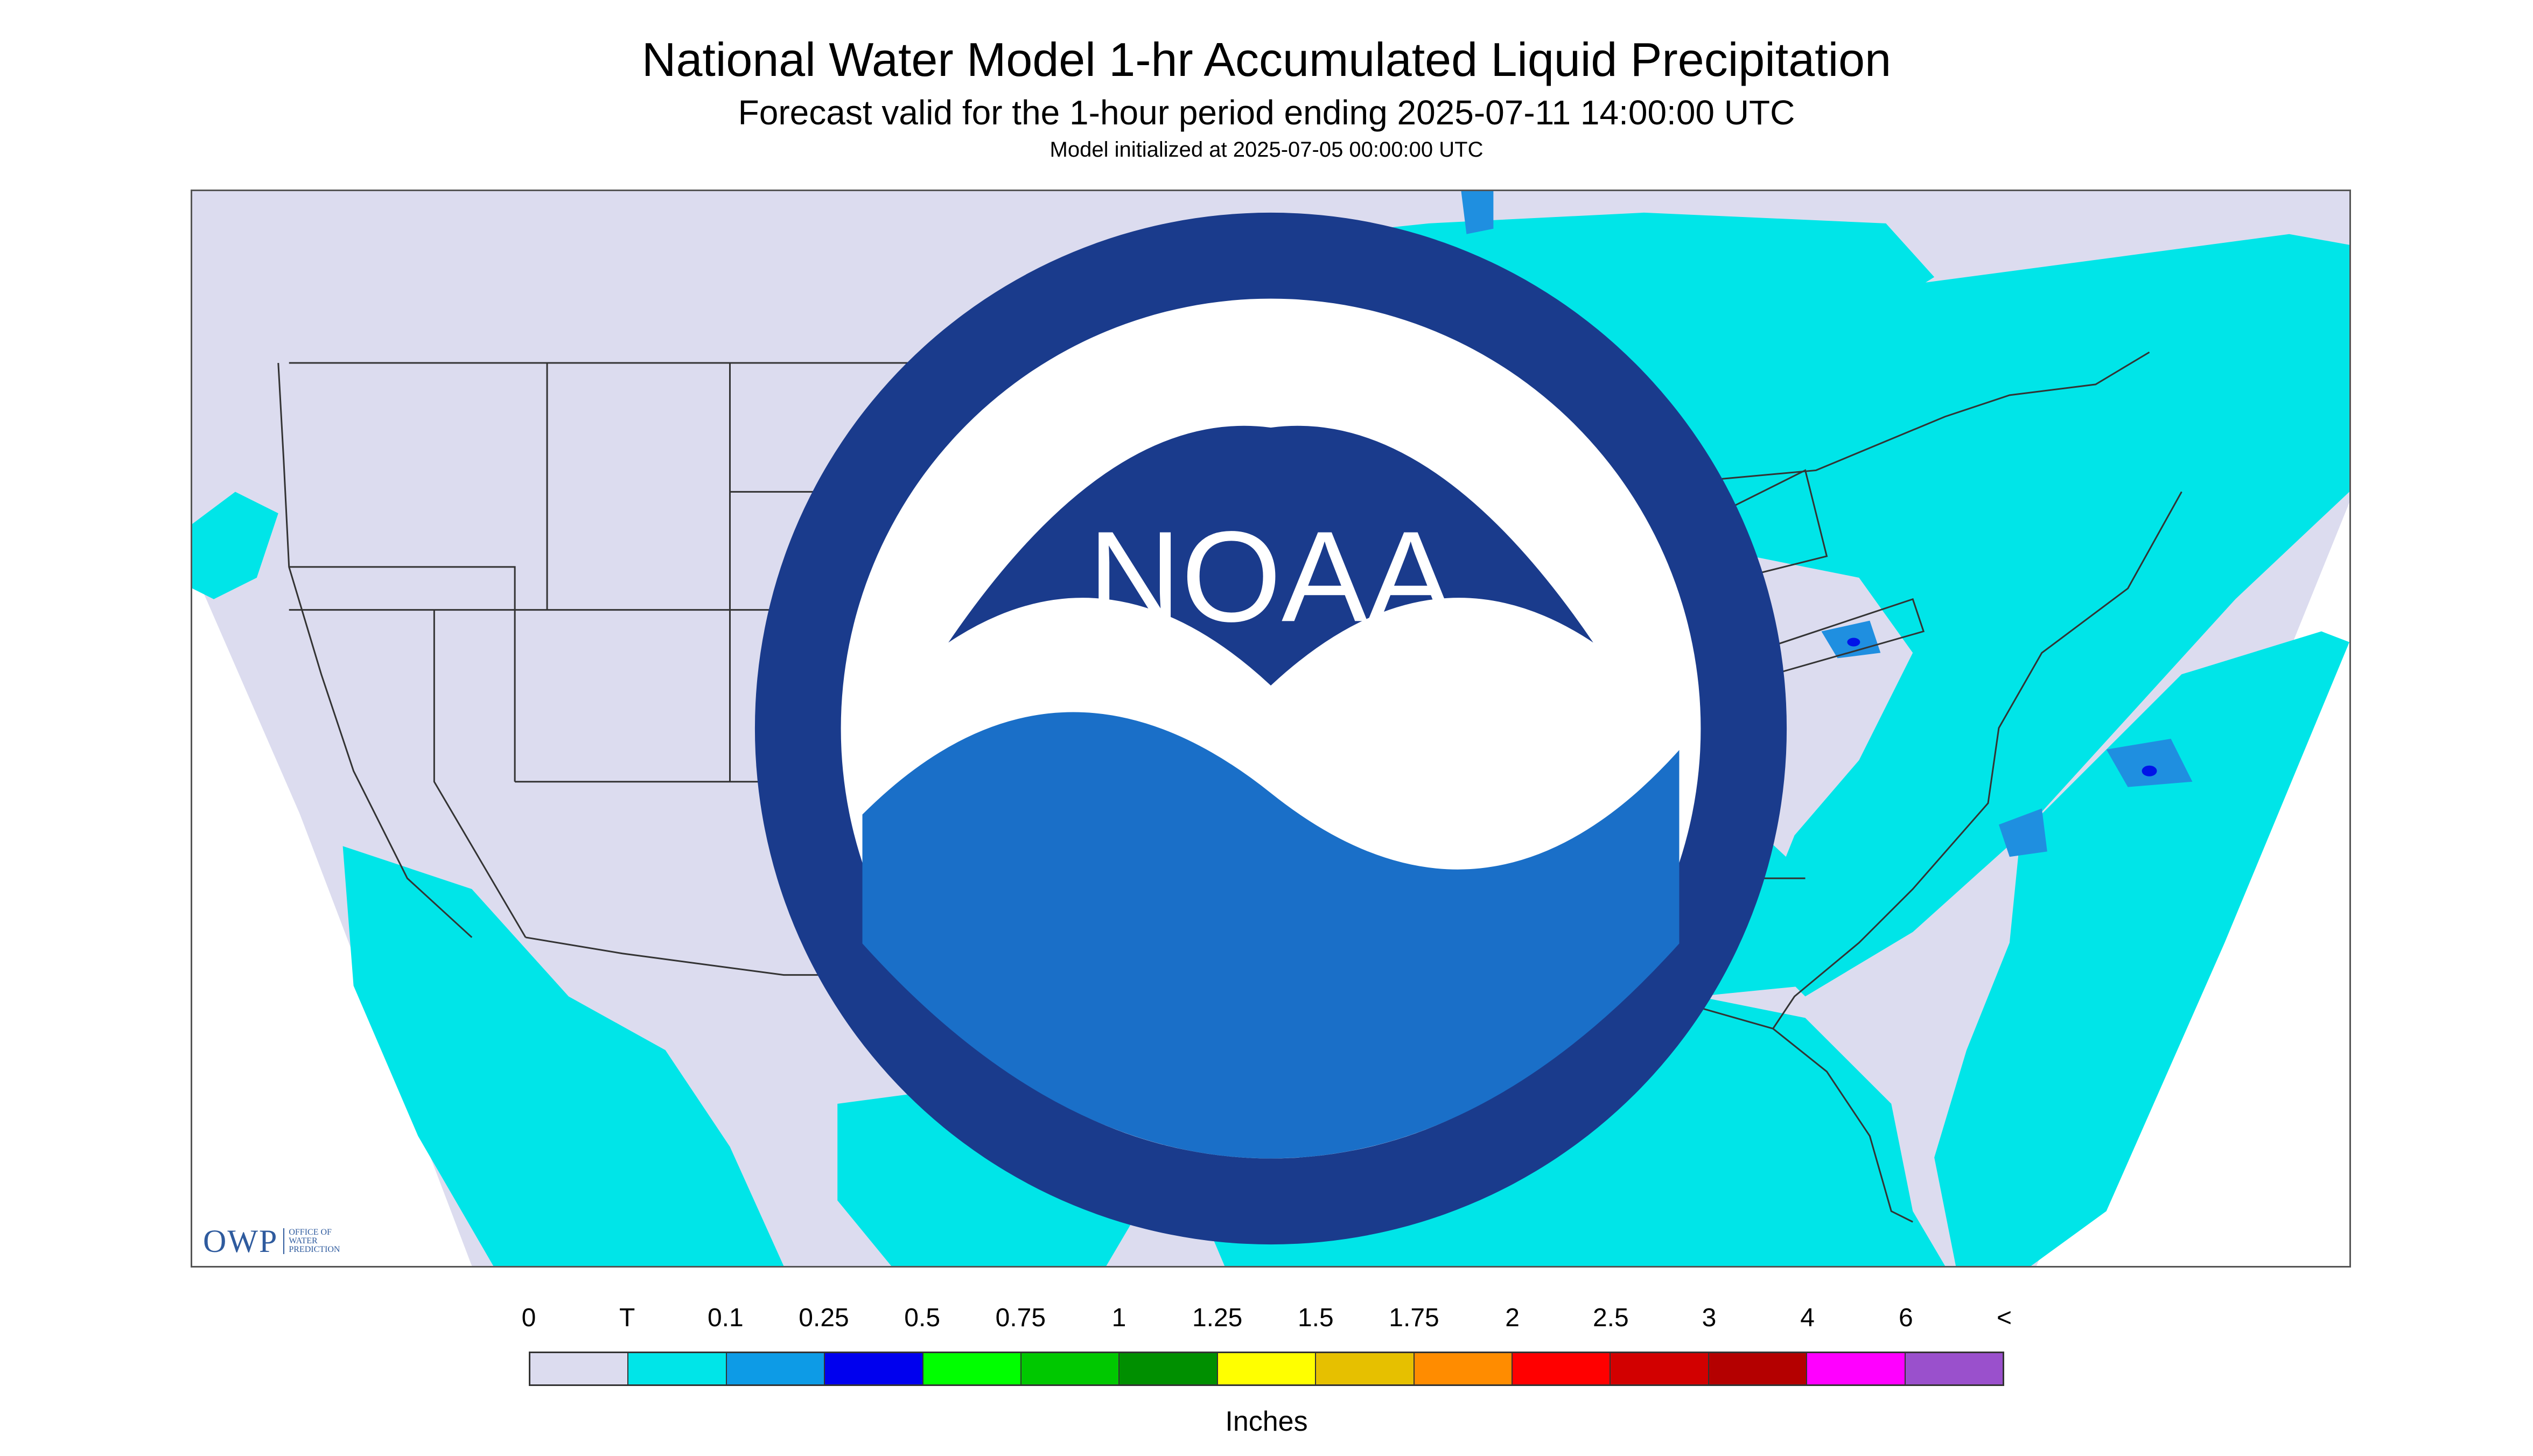 Image resolution: width=2533 pixels, height=1456 pixels. What do you see at coordinates (1119, 1318) in the screenshot?
I see `legend-tick-label: 1` at bounding box center [1119, 1318].